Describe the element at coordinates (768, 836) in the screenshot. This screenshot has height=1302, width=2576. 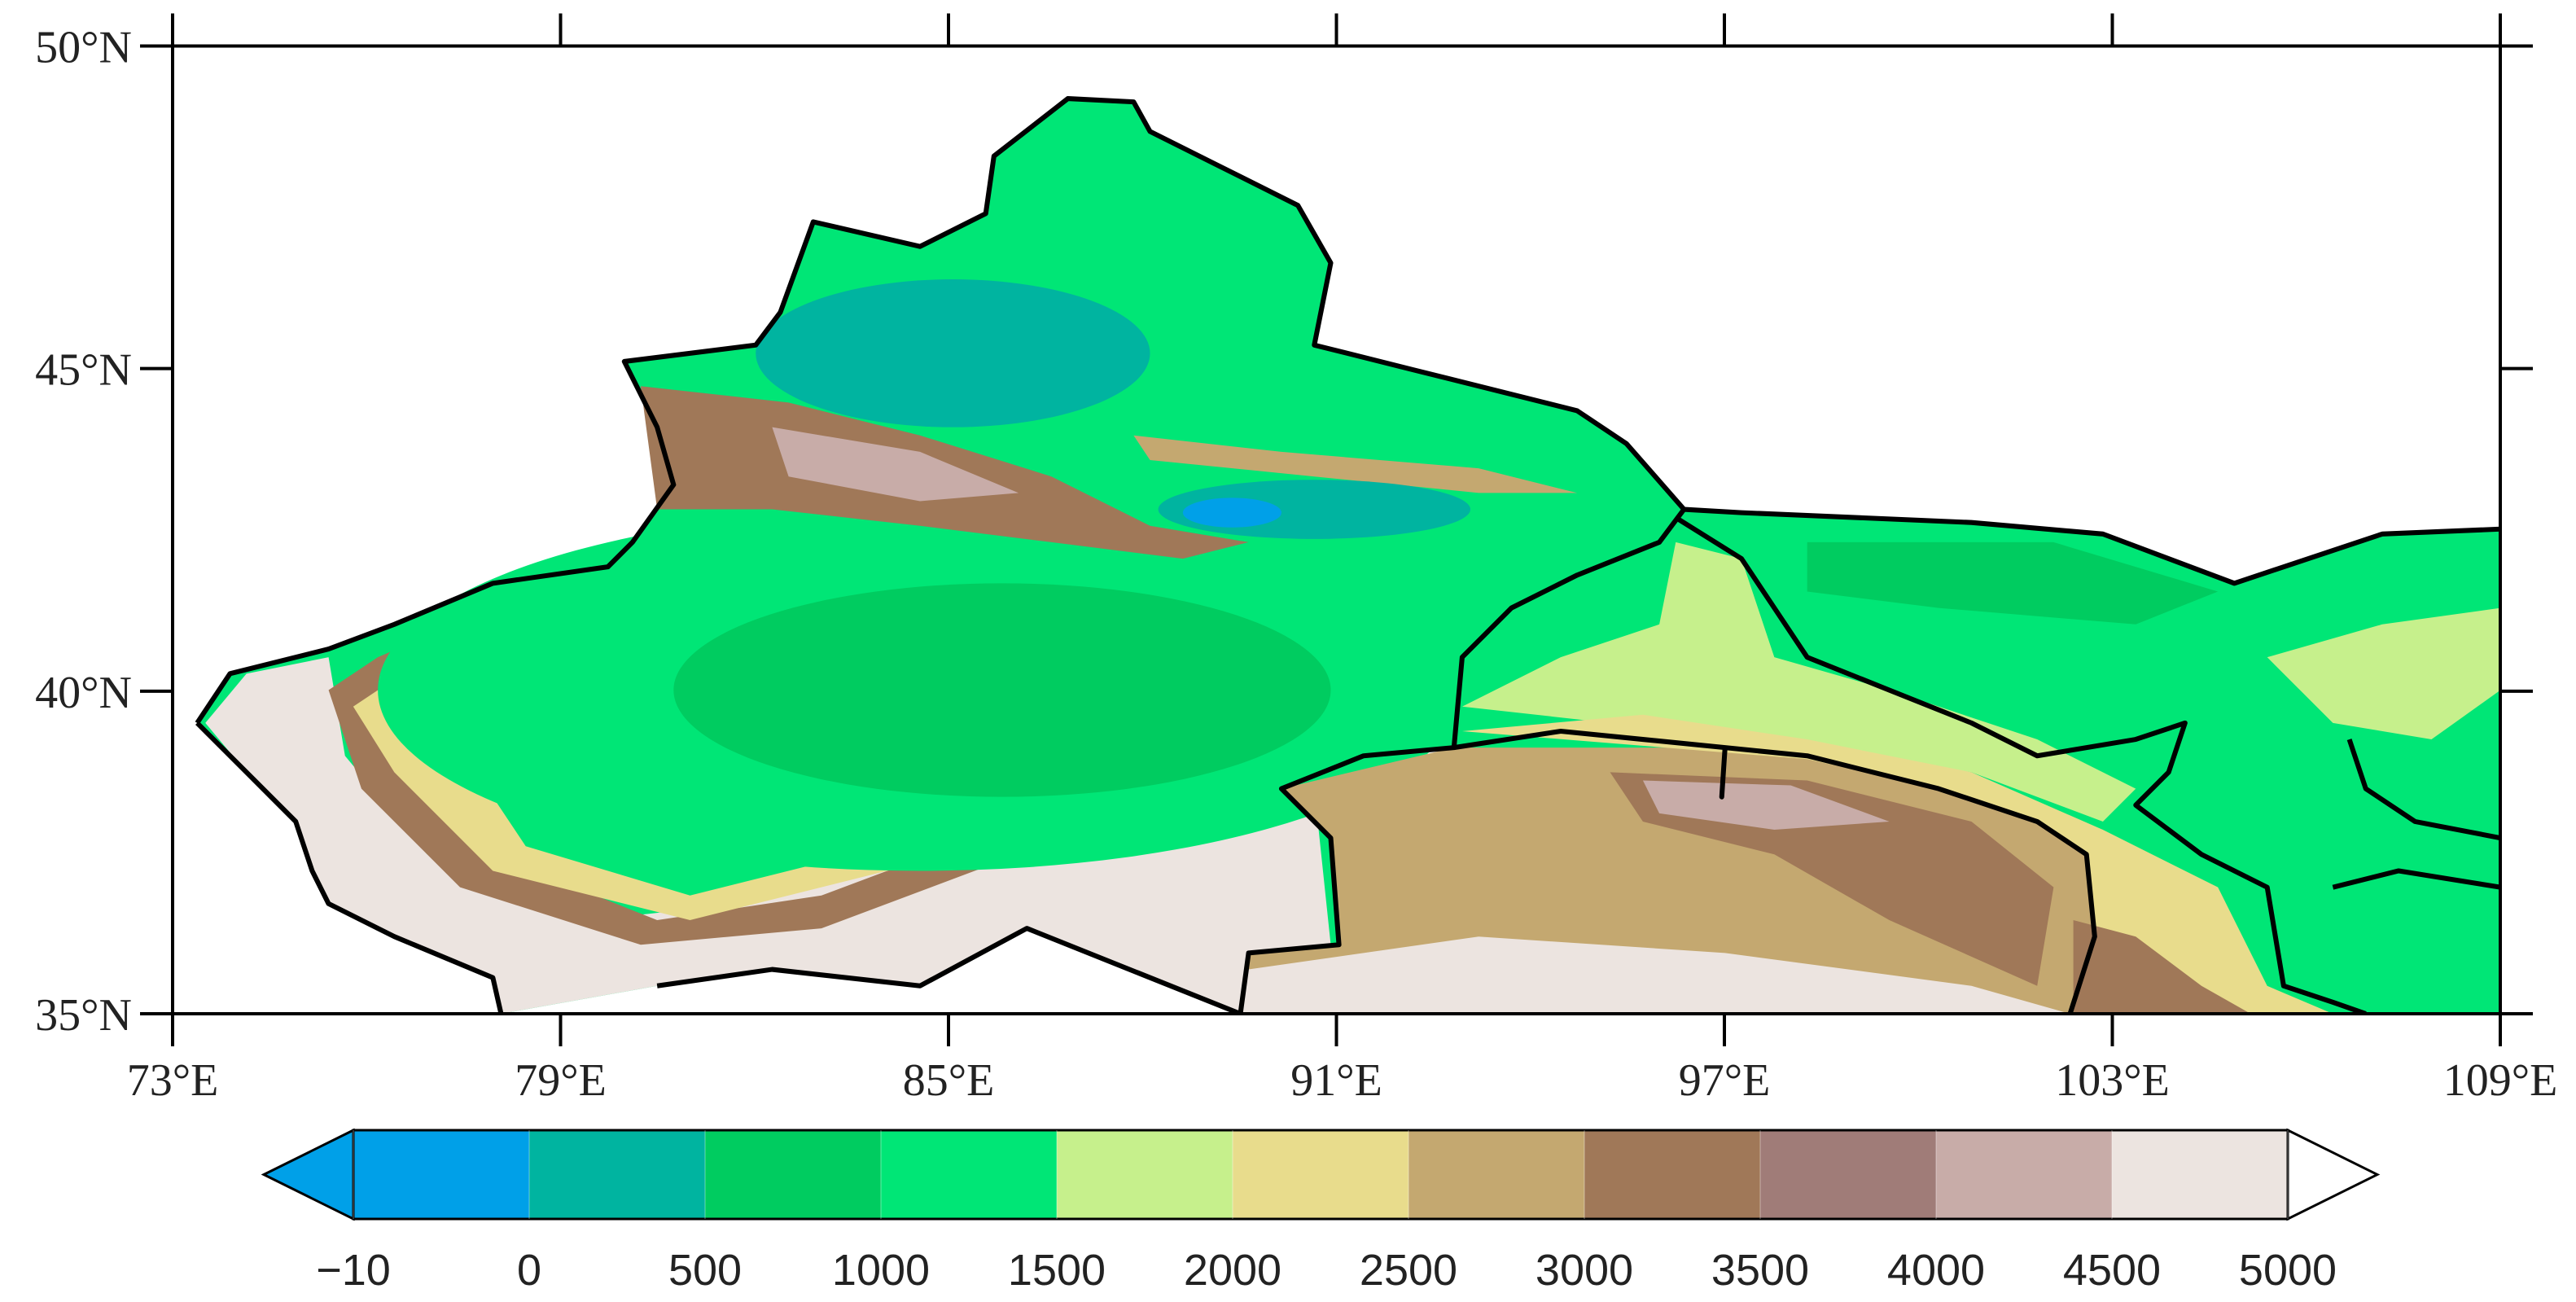
I see `mountain-south` at that location.